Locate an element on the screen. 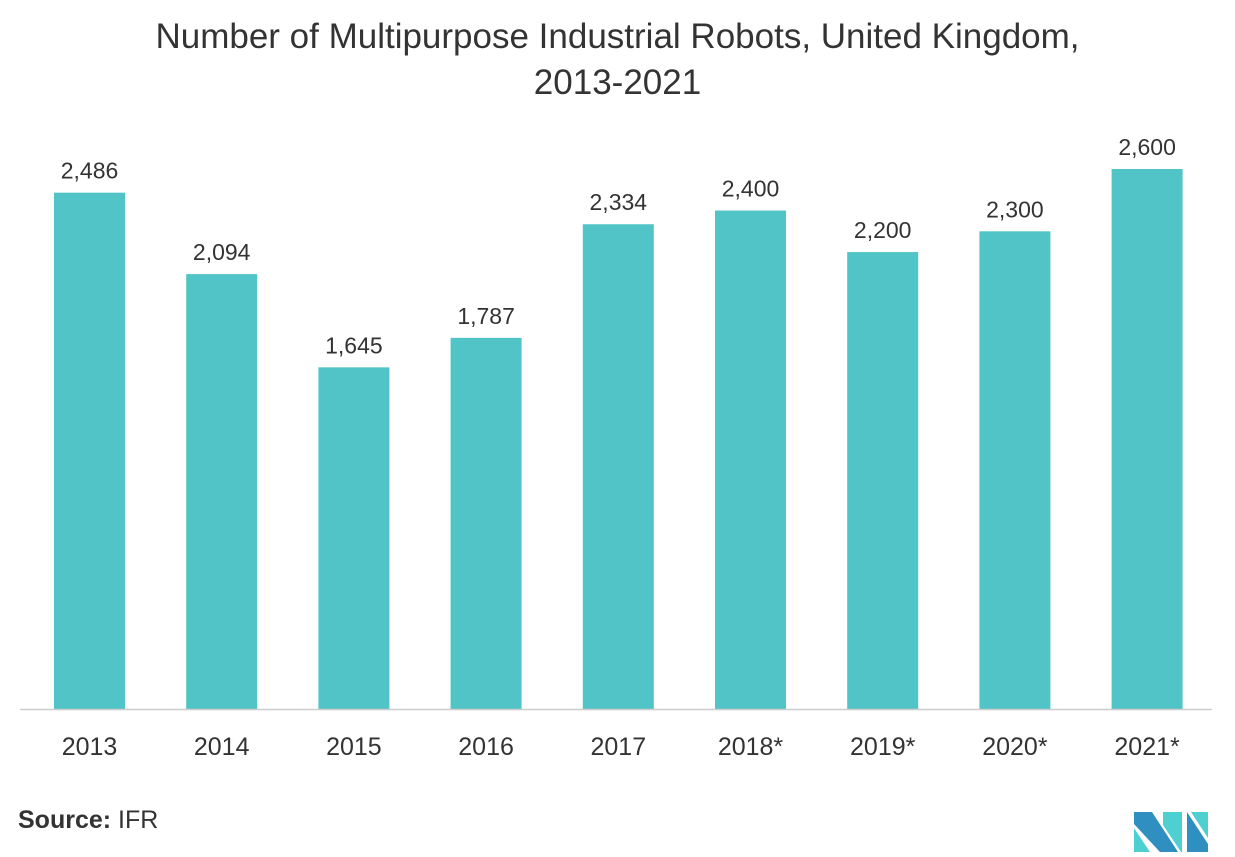 The image size is (1235, 857). x-tick-label: 2017 is located at coordinates (618, 747).